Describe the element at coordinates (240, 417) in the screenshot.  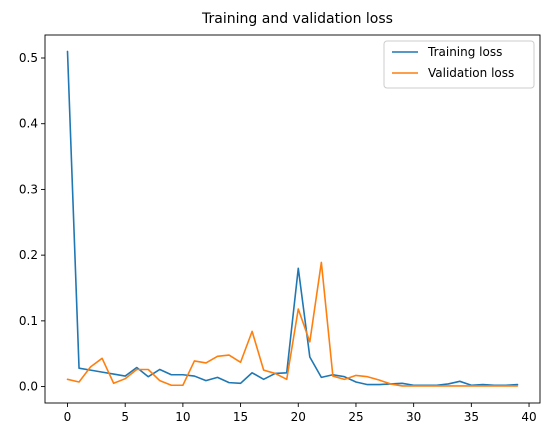
I see `x-tick-label: 15` at that location.